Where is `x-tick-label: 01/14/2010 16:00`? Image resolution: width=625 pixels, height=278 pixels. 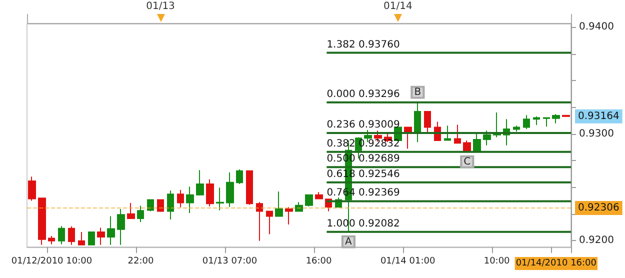 x-tick-label: 01/14/2010 16:00 is located at coordinates (556, 263).